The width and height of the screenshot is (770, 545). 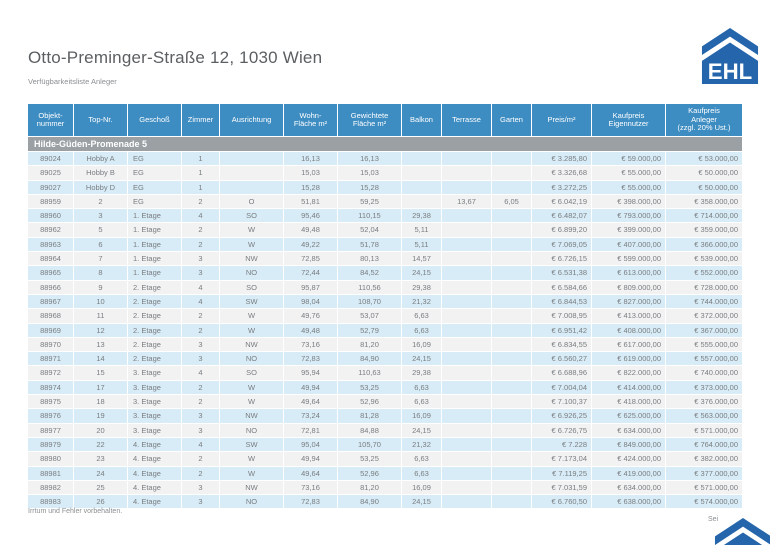 I want to click on cell-objektnummer: 88964, so click(x=50, y=259).